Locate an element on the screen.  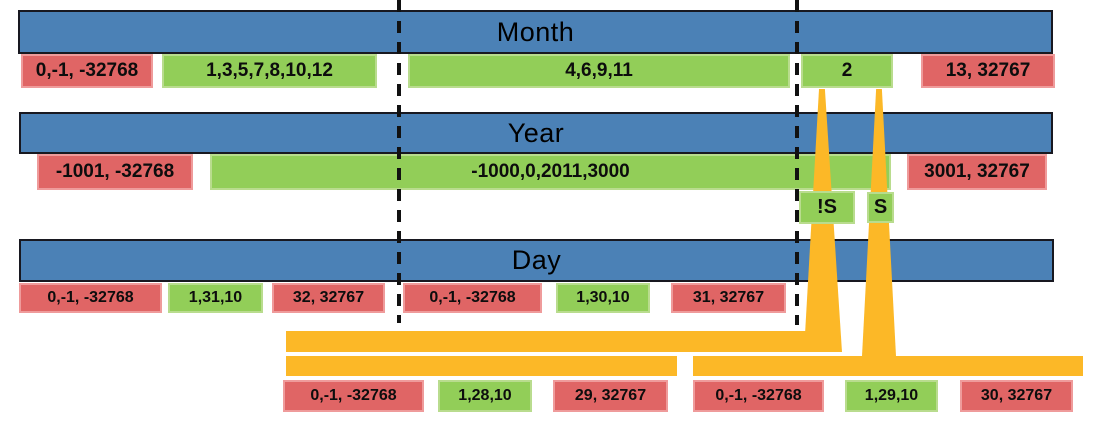
month-range-bar: Month is located at coordinates (535, 32).